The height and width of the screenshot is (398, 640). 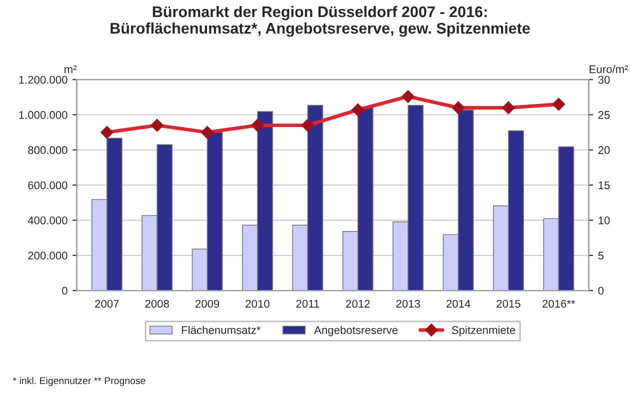 I want to click on x-tick-label: 2016**, so click(x=559, y=304).